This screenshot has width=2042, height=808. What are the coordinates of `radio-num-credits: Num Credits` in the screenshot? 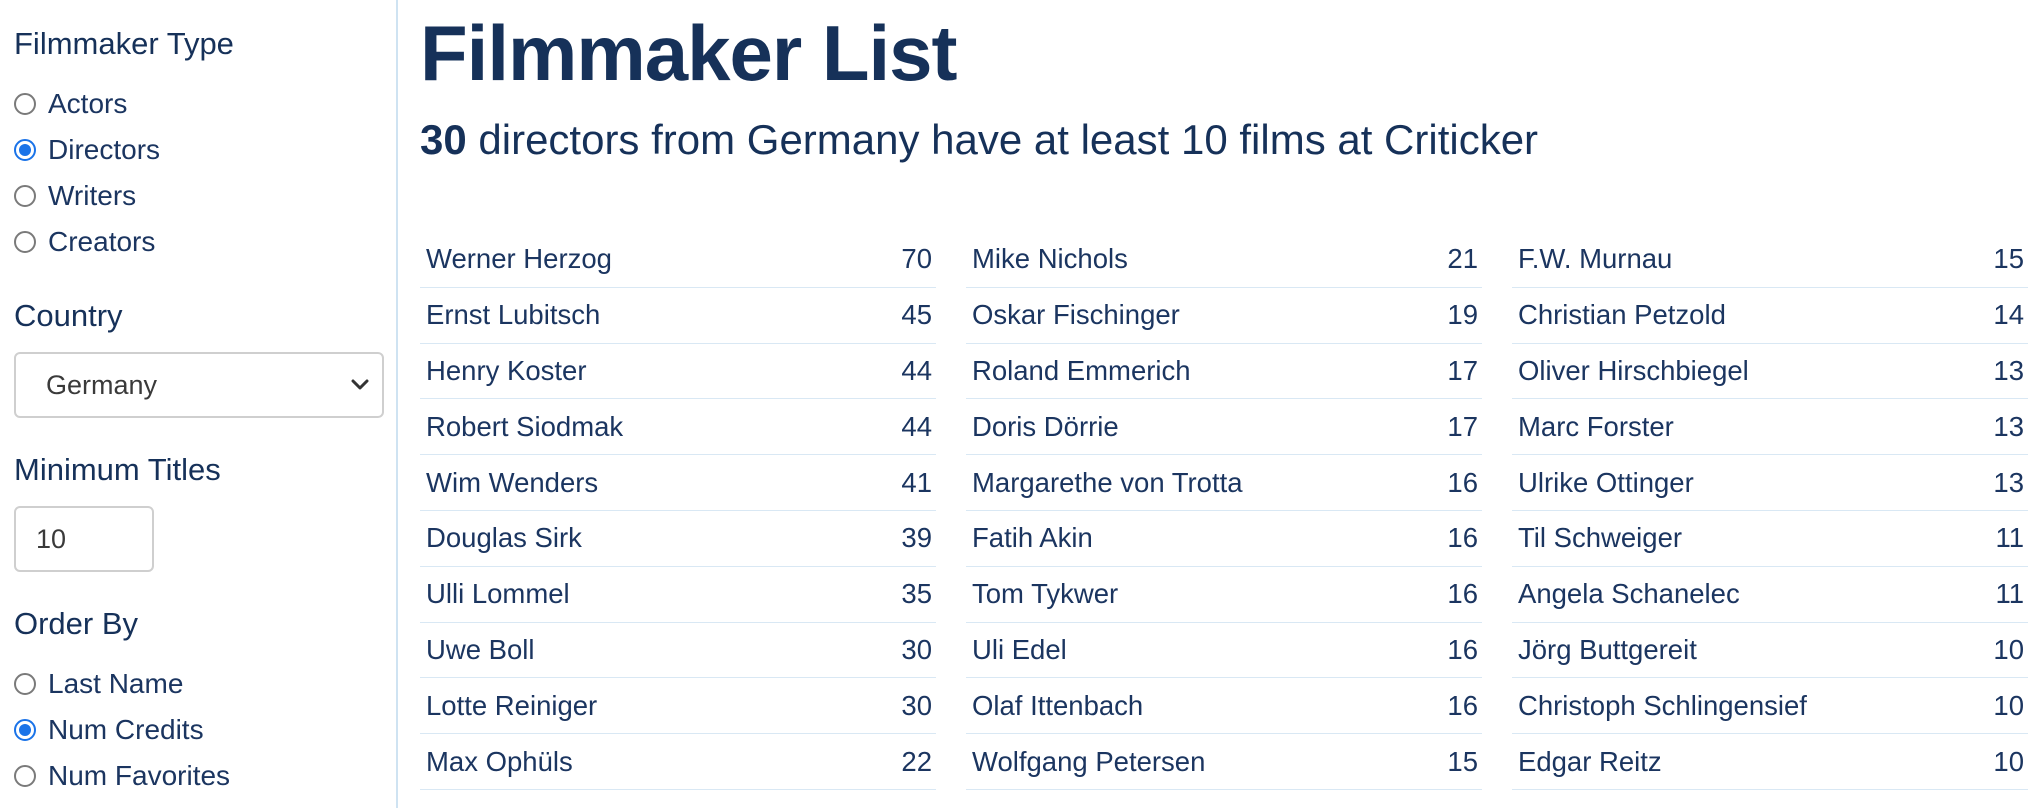 It's located at (109, 730).